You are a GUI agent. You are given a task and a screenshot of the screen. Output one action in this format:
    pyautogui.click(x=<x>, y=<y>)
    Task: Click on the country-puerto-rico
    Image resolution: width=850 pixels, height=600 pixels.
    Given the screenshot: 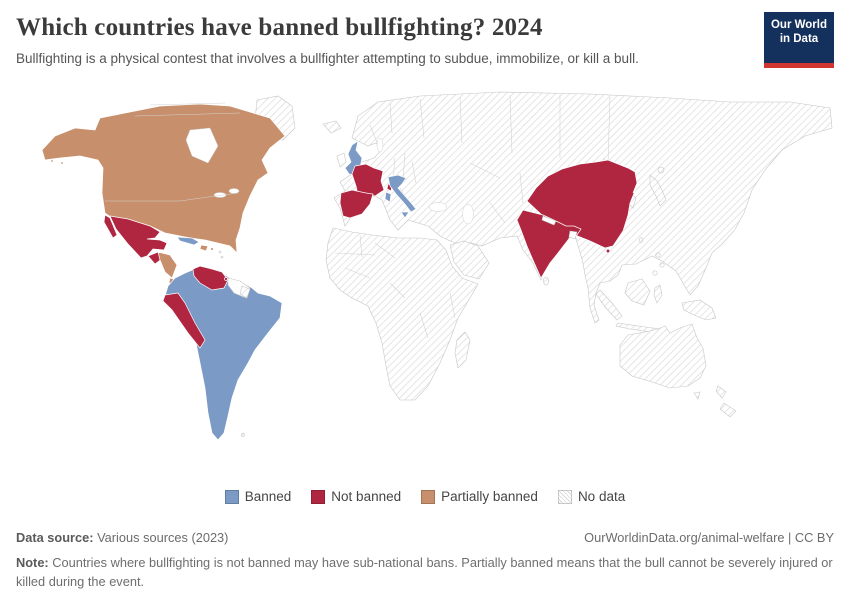 What is the action you would take?
    pyautogui.click(x=212, y=249)
    